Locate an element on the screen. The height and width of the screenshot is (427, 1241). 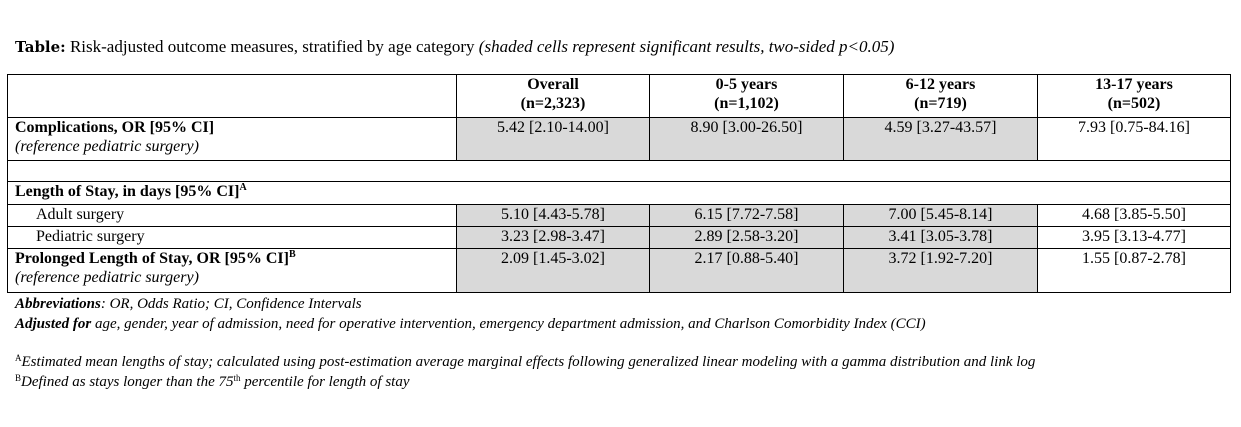
table-cell: 6.15 [7.72-7.58] is located at coordinates (746, 215).